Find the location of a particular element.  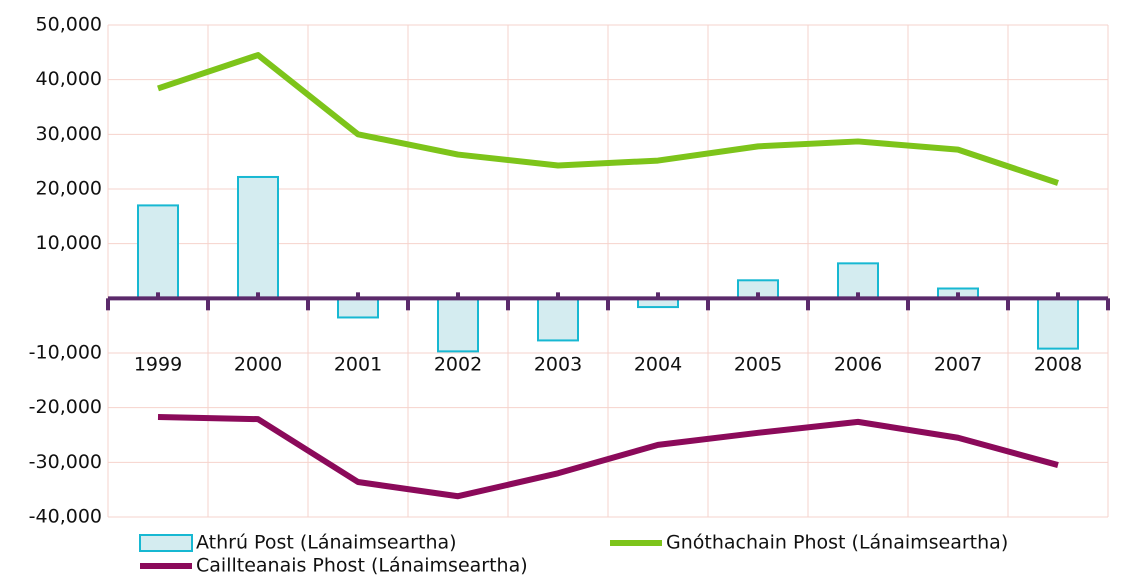

x-tick-label: 2007 is located at coordinates (958, 365).